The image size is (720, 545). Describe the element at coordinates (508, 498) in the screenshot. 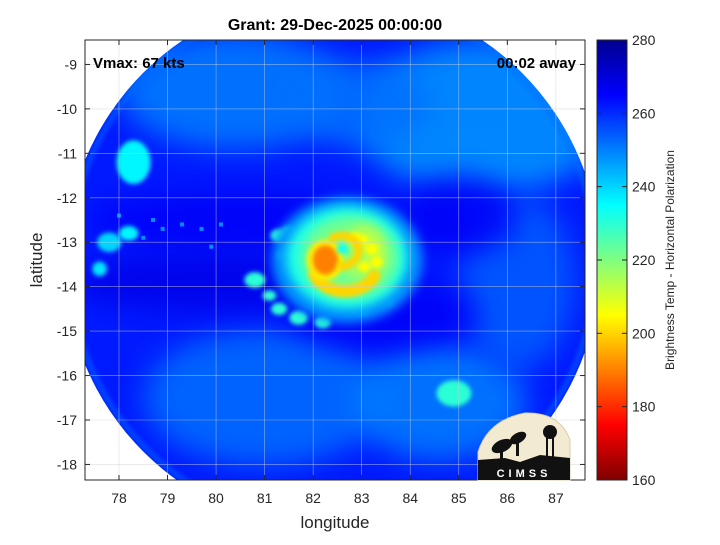

I see `x-tick-label-8: 86` at that location.